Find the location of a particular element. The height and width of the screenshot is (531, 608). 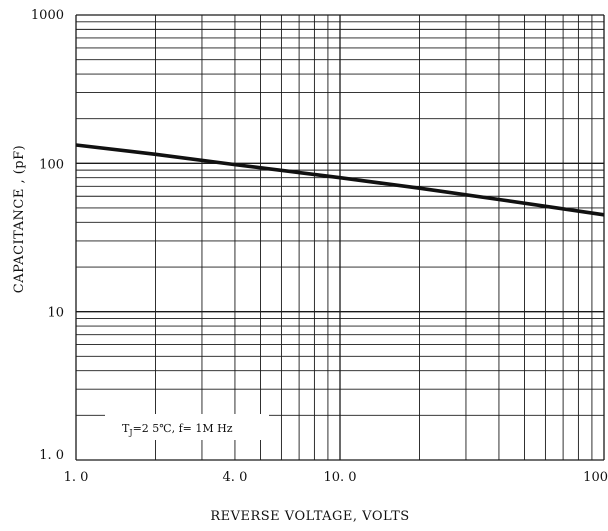

y-tick-label: 100 is located at coordinates (51, 164).